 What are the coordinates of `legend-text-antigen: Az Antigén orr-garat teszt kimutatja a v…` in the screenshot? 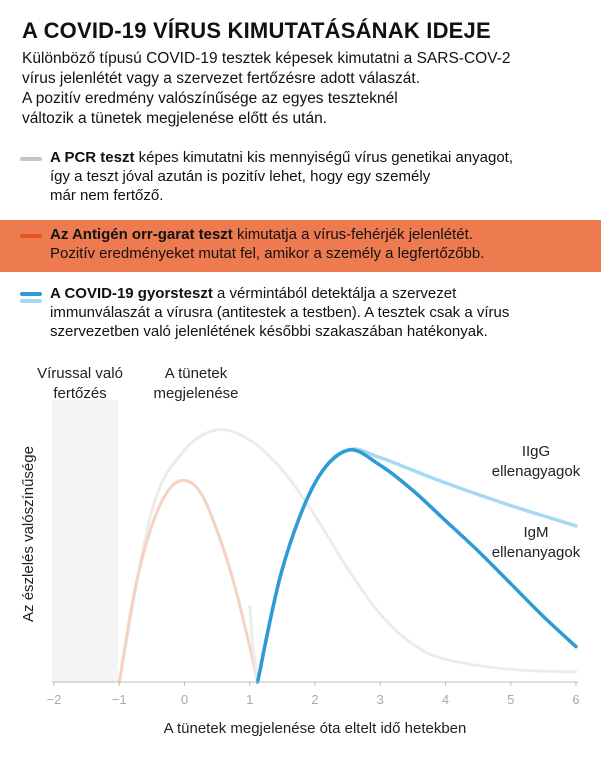 It's located at (324, 244).